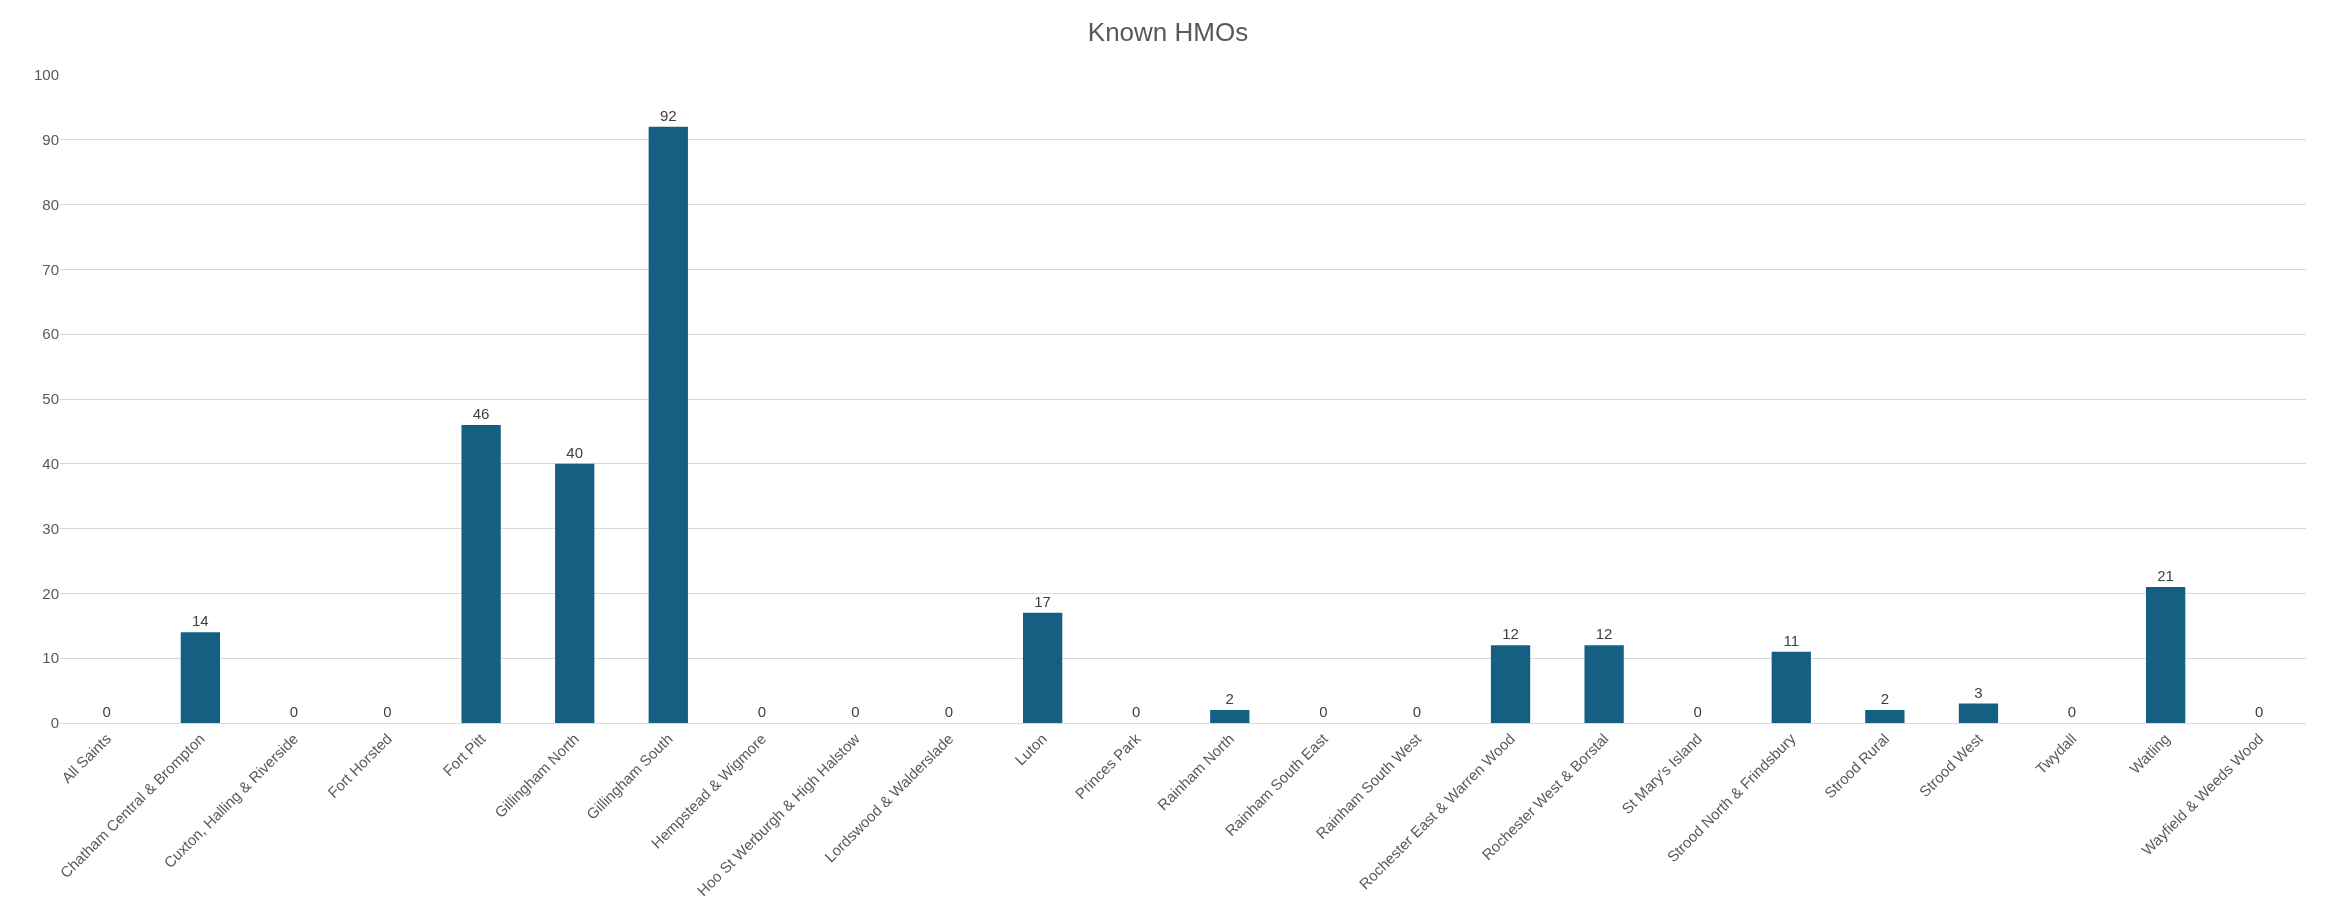 The height and width of the screenshot is (909, 2336). What do you see at coordinates (575, 452) in the screenshot?
I see `data-label: 40` at bounding box center [575, 452].